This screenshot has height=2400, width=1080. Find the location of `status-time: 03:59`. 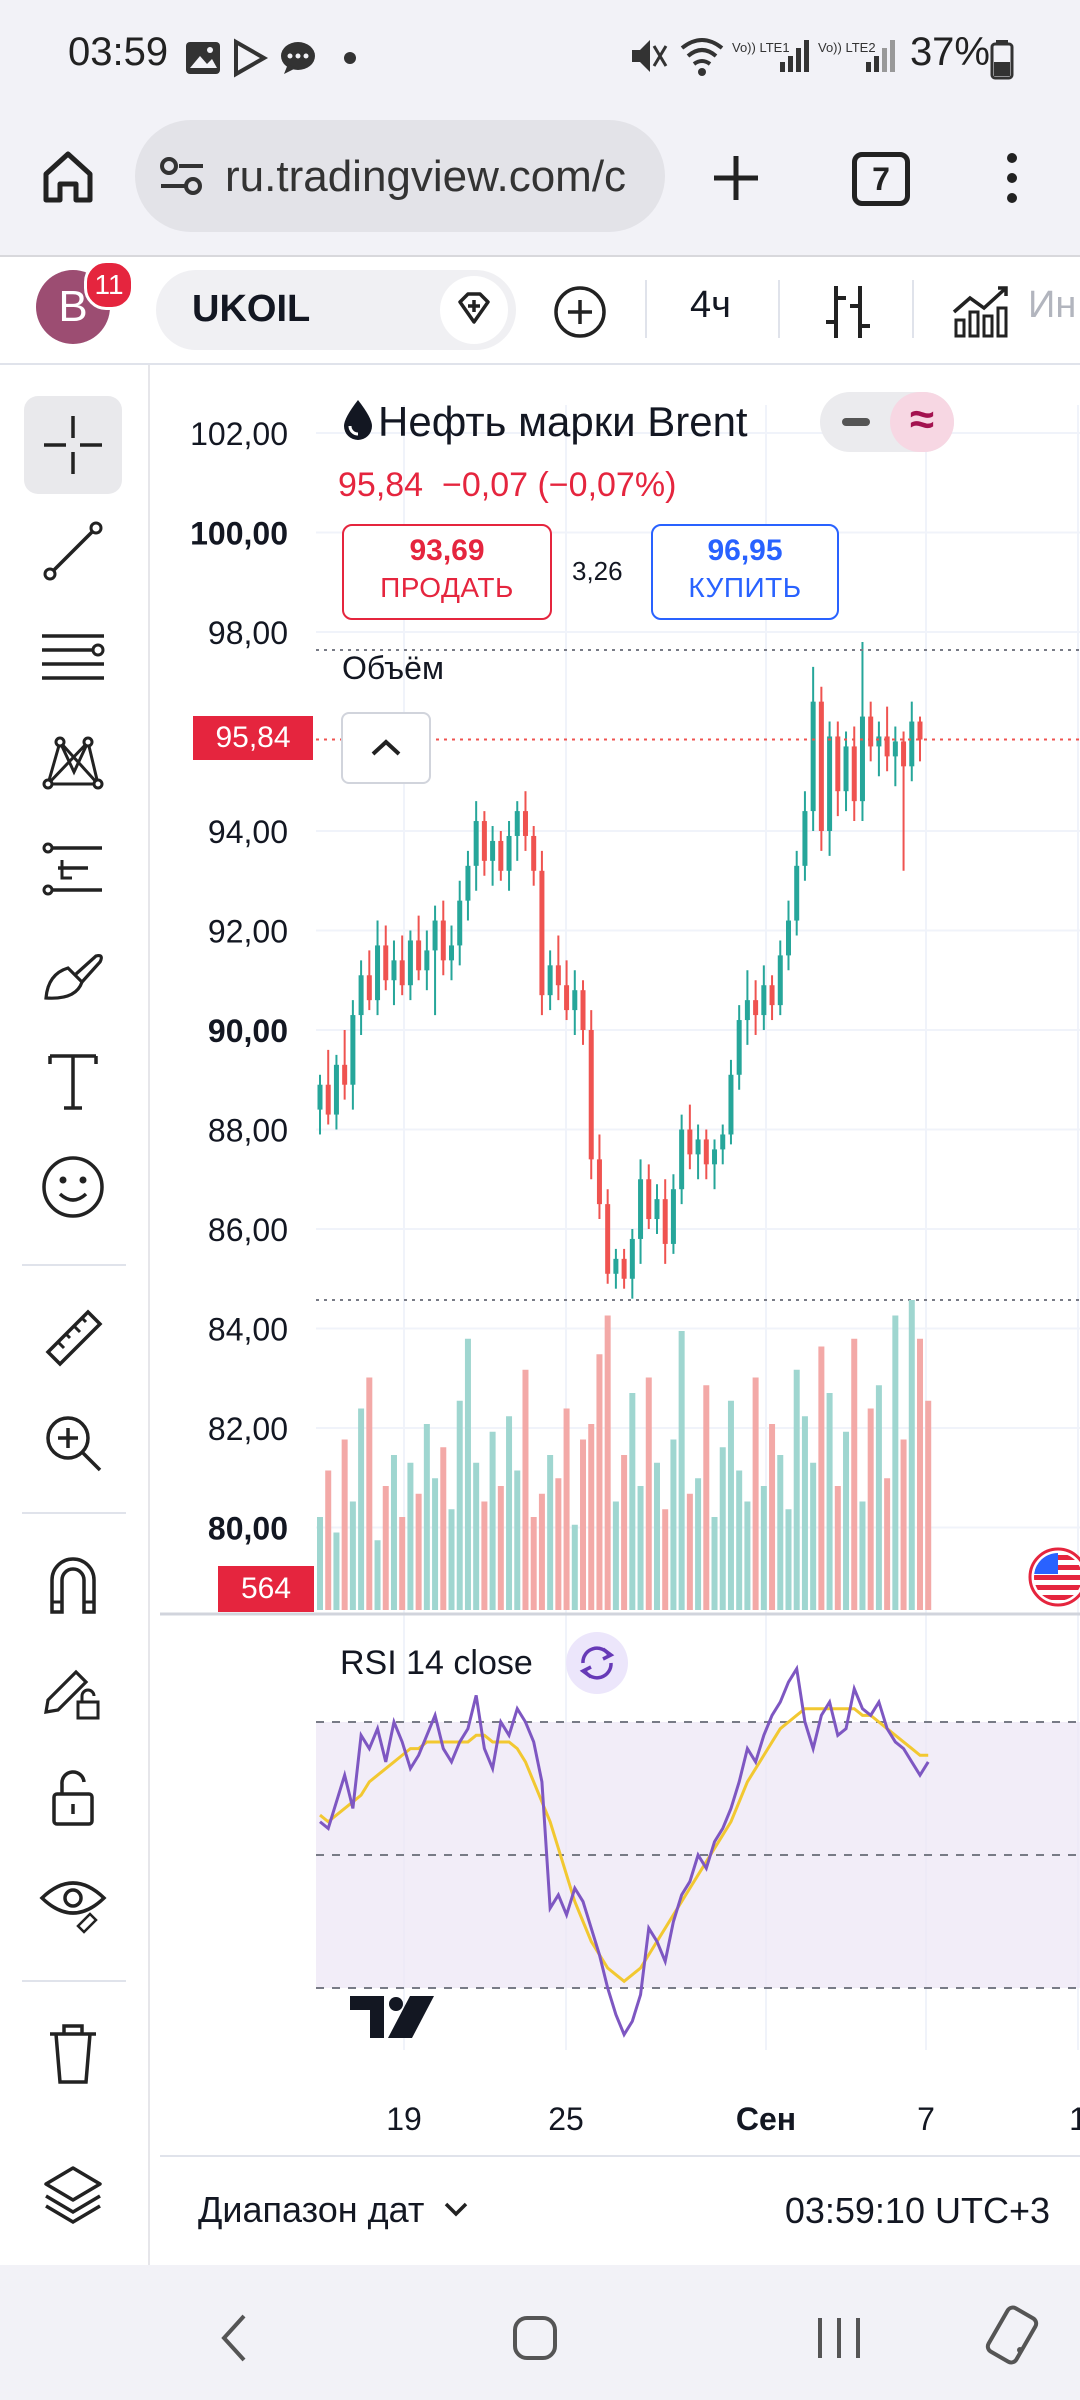

status-time: 03:59 is located at coordinates (118, 52).